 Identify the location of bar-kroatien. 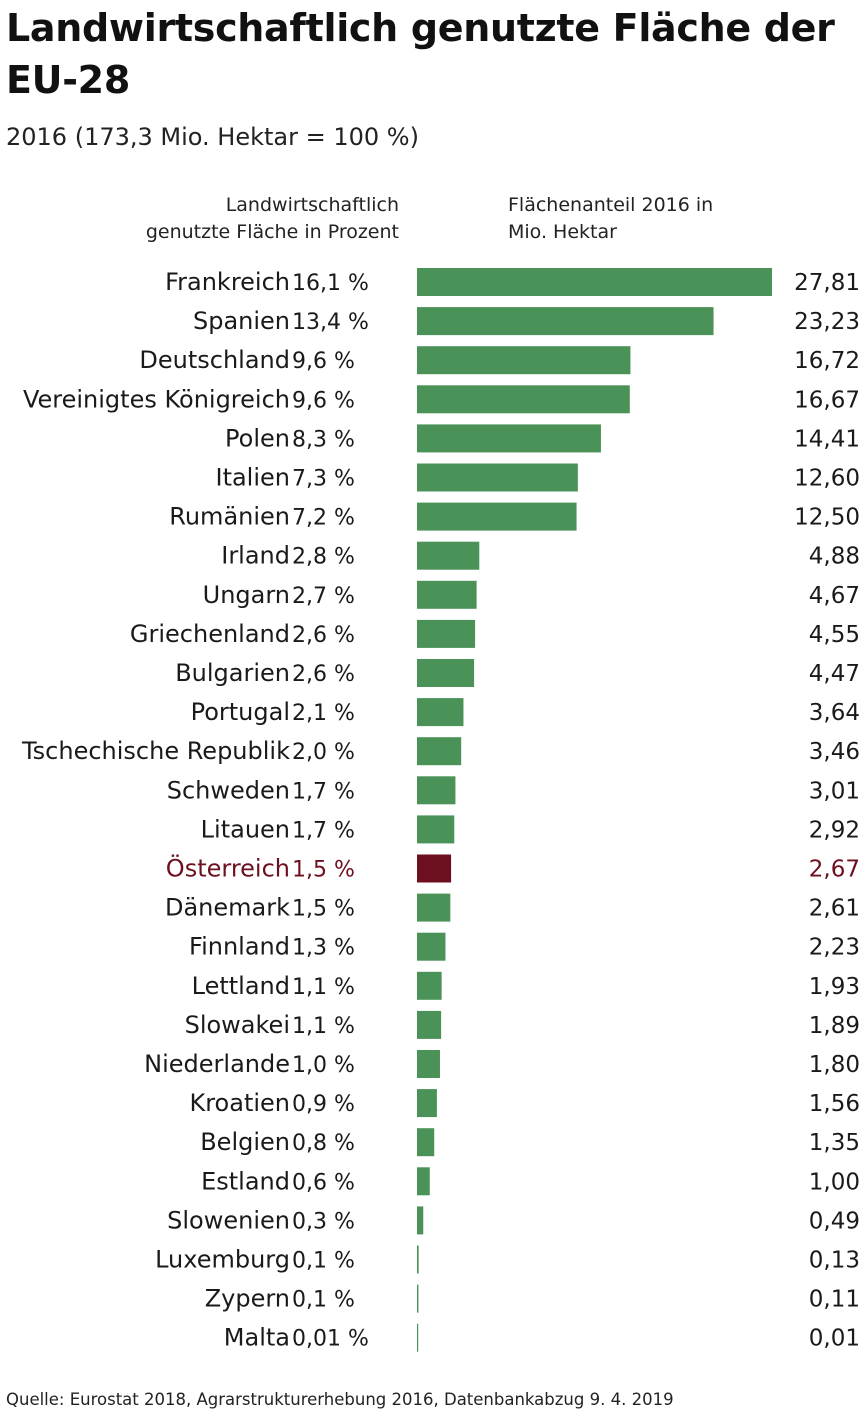
(427, 1103).